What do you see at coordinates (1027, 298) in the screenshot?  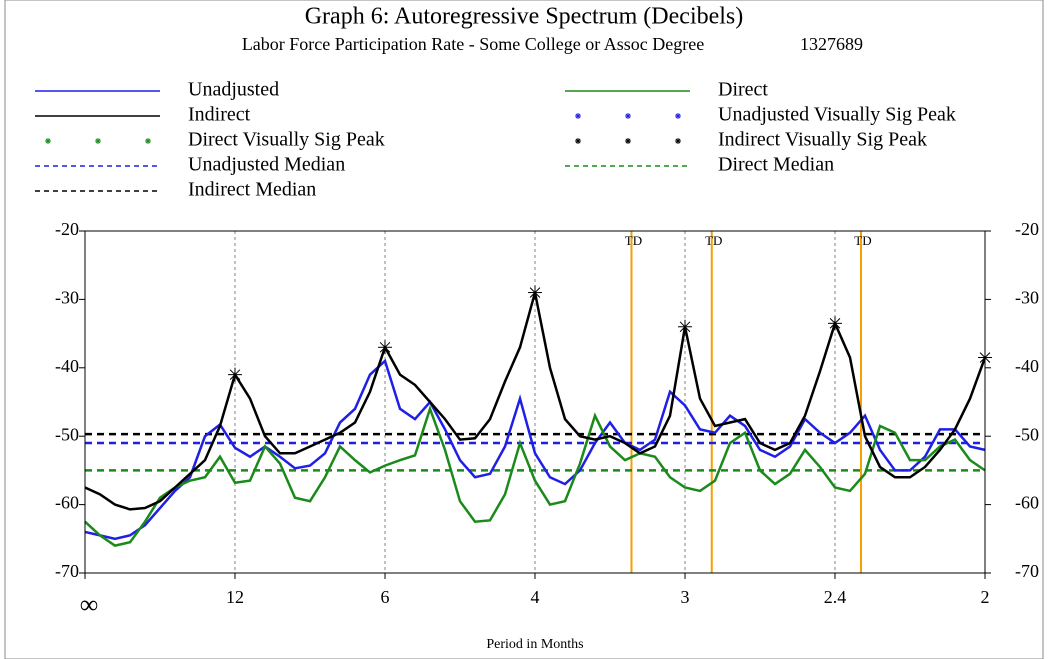 I see `y-tick-label-right: -30` at bounding box center [1027, 298].